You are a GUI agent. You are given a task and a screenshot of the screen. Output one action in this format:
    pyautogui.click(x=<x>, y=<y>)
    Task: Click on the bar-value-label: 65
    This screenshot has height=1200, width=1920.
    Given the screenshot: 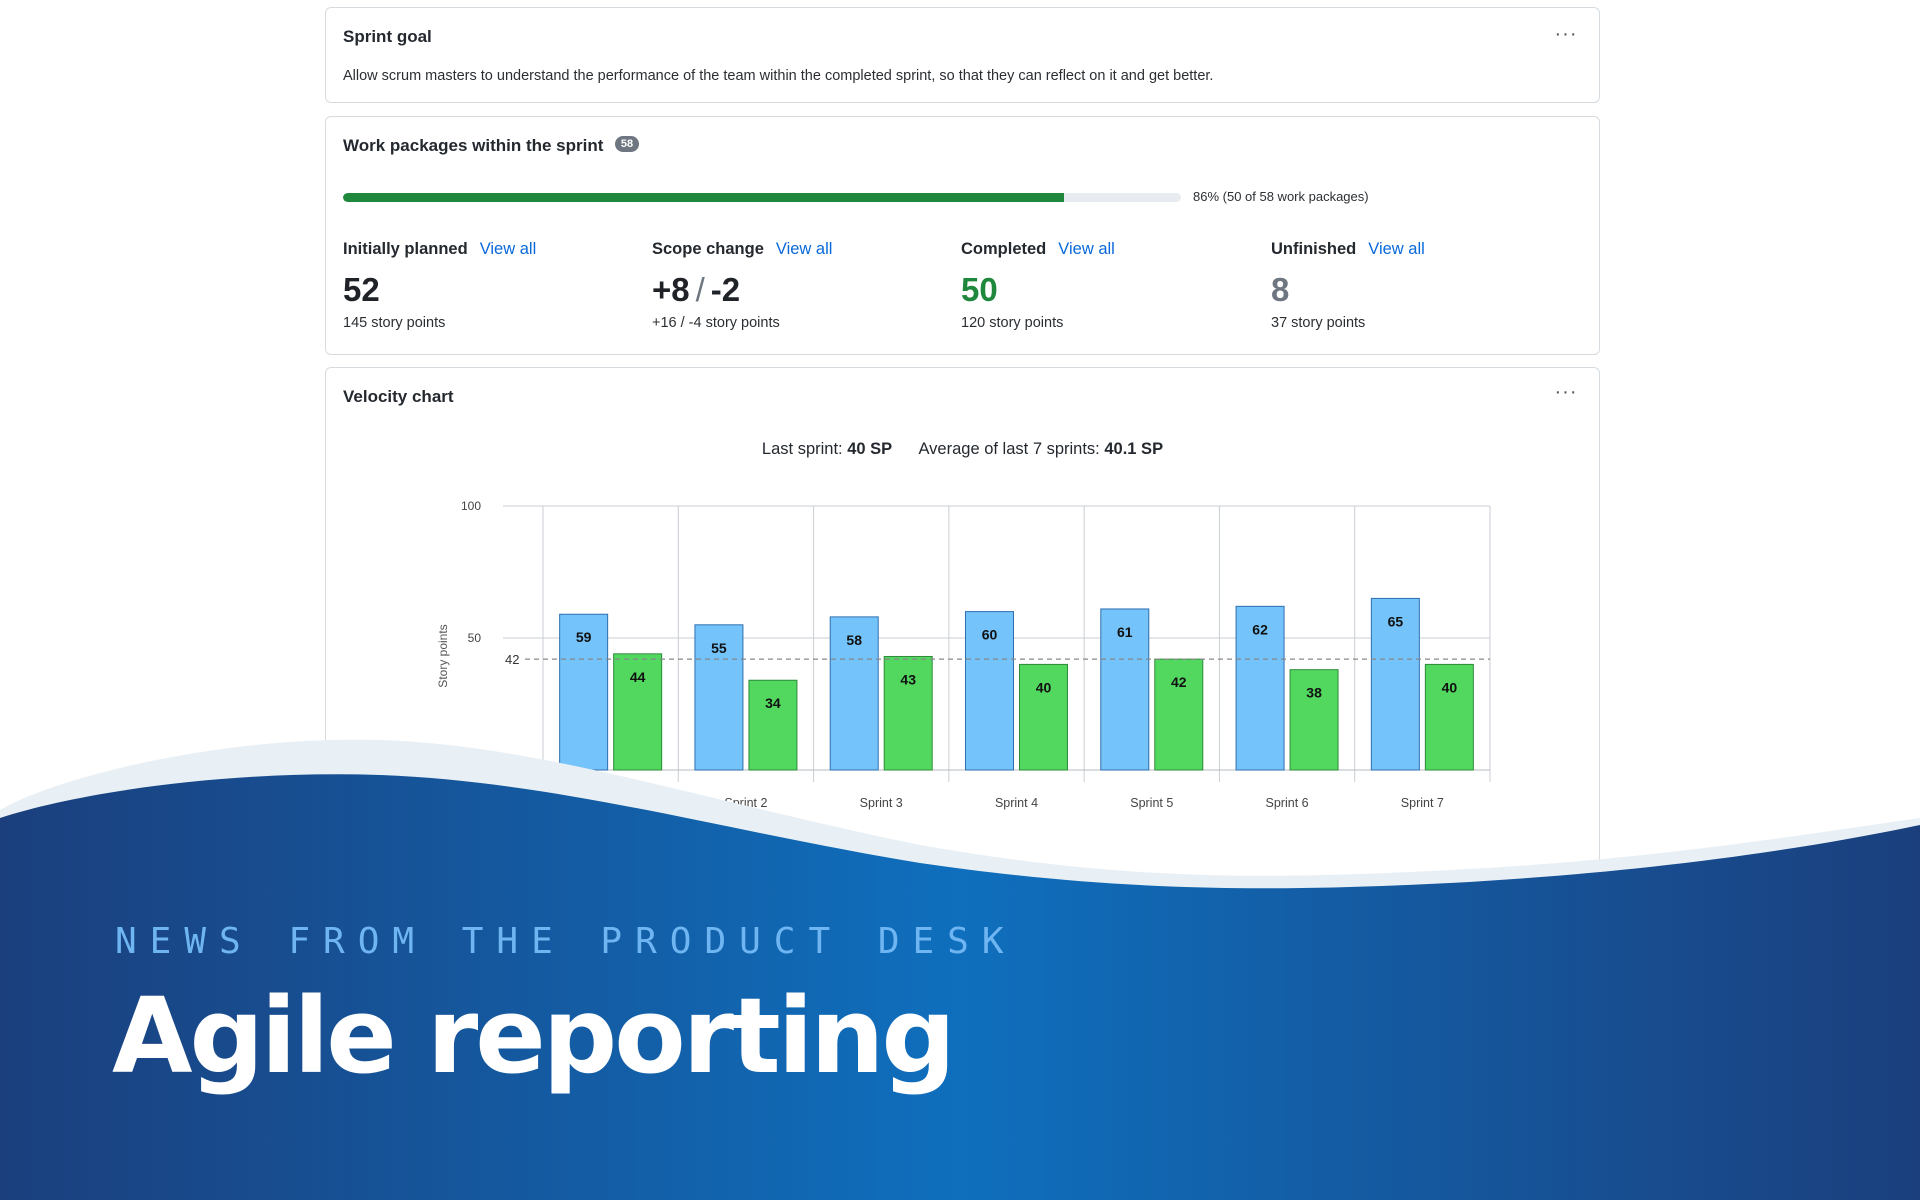 What is the action you would take?
    pyautogui.click(x=1396, y=621)
    